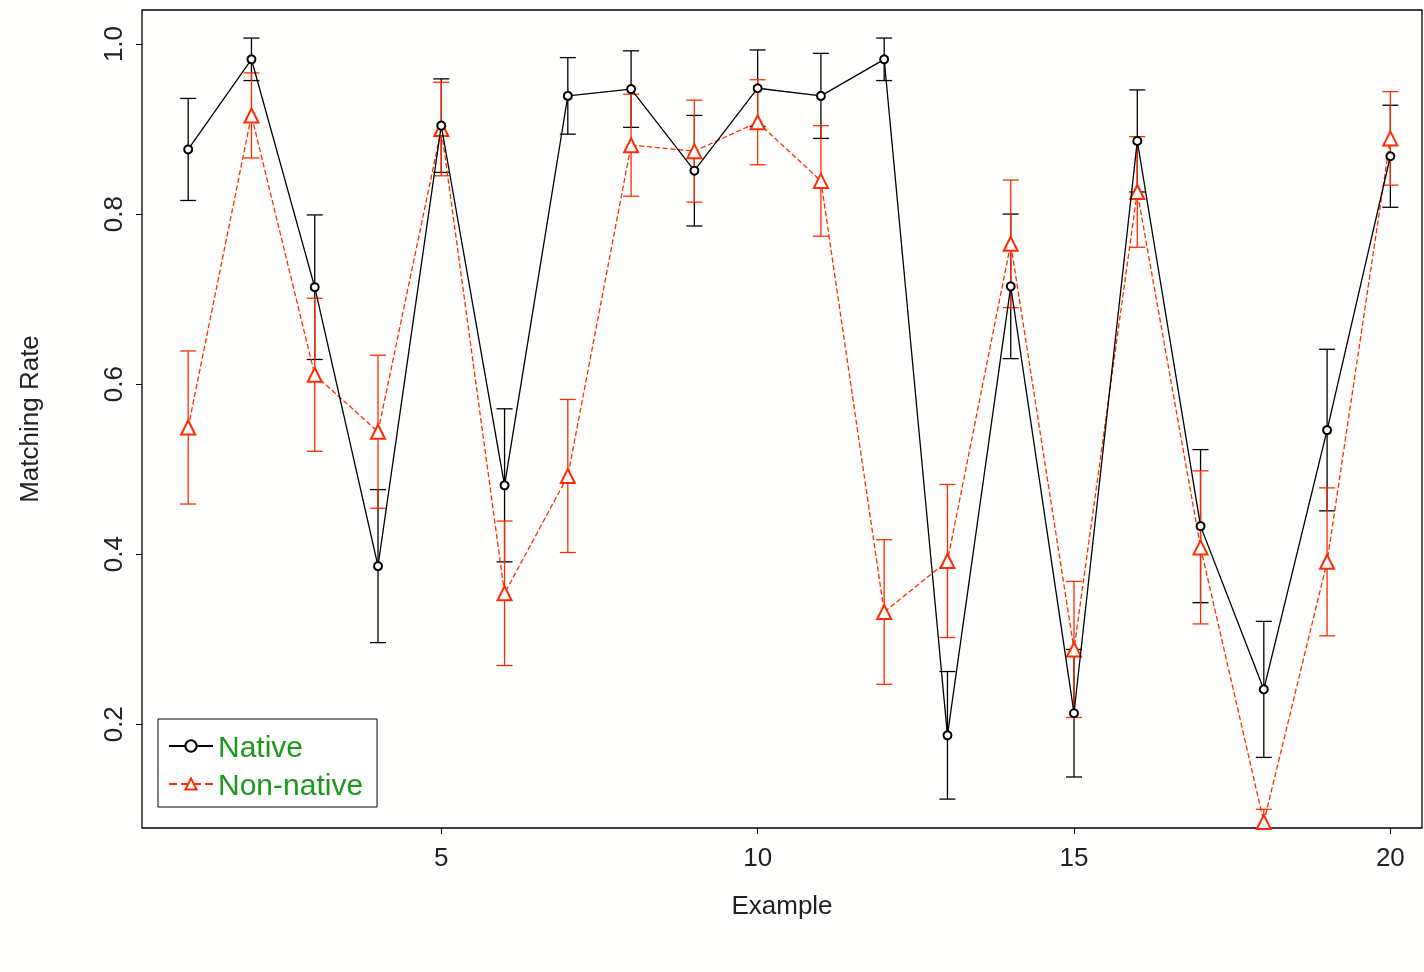 This screenshot has width=1424, height=972. I want to click on legend-label: Non-native, so click(291, 784).